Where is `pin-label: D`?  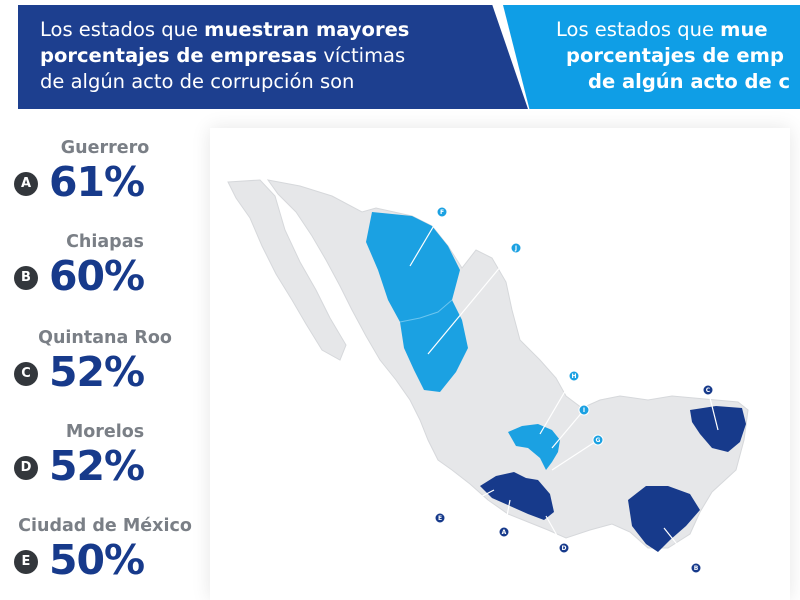 pin-label: D is located at coordinates (564, 548).